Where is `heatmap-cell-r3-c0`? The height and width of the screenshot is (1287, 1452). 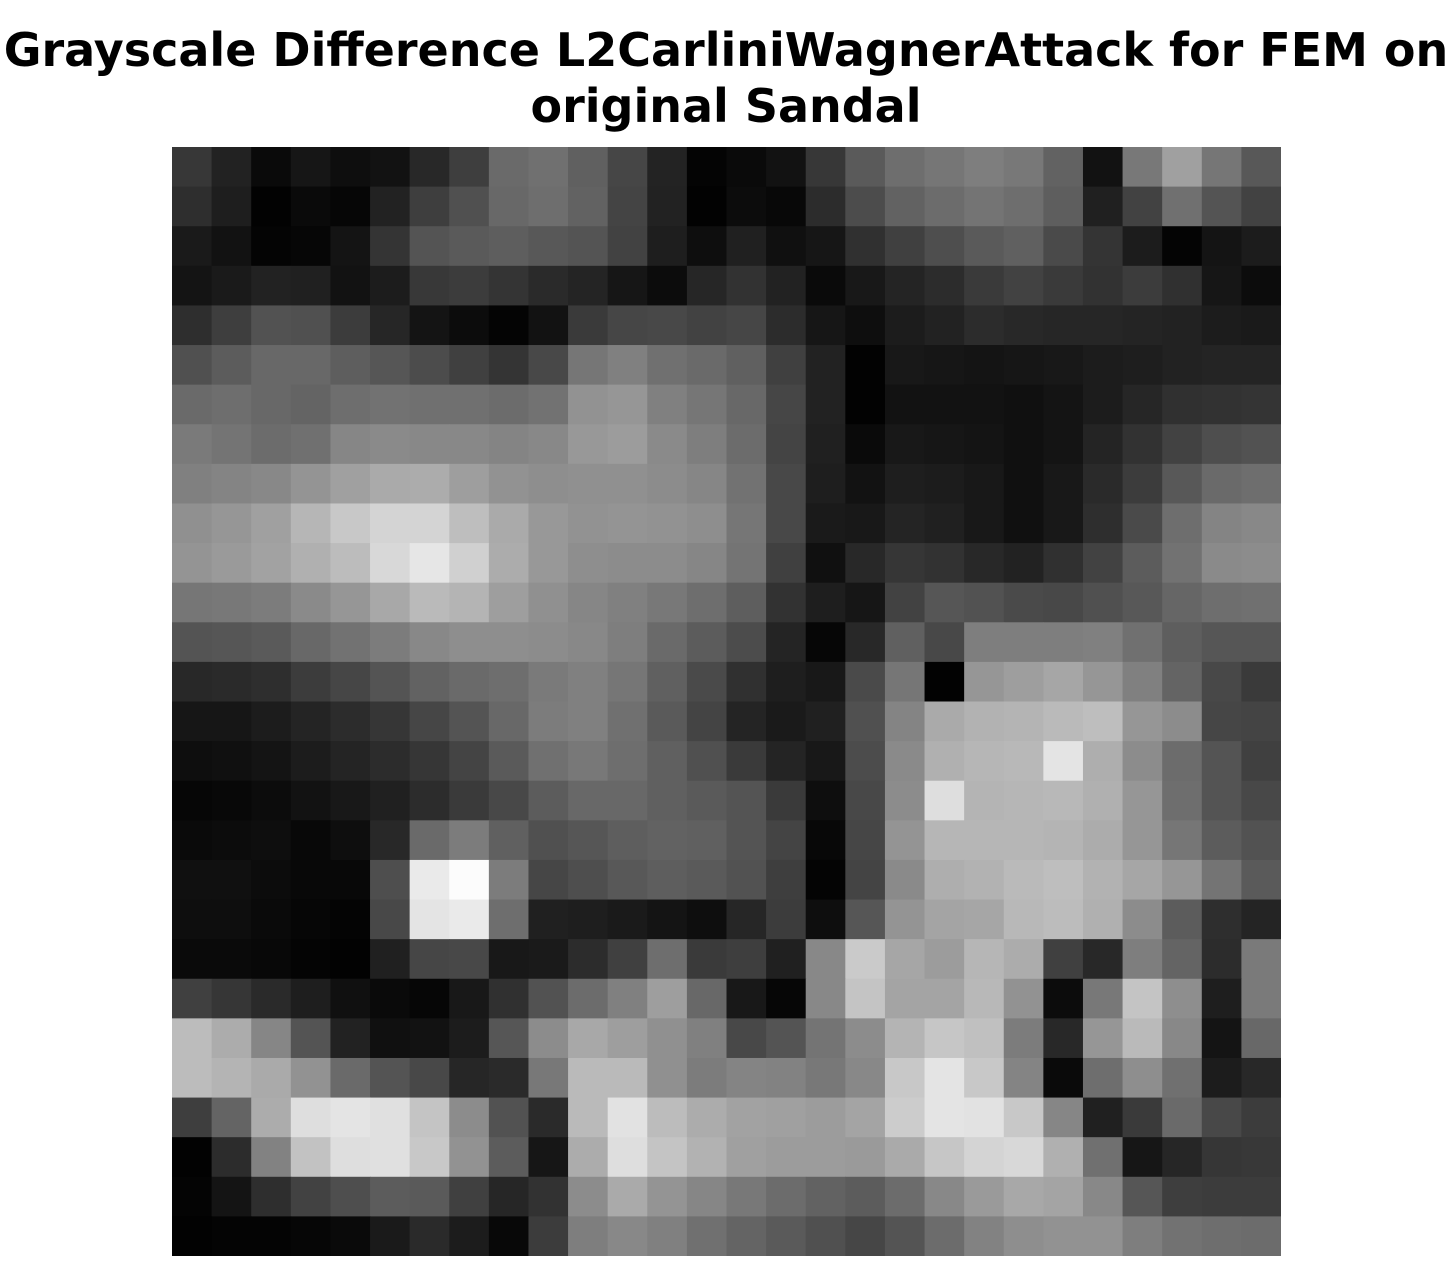 heatmap-cell-r3-c0 is located at coordinates (192, 286).